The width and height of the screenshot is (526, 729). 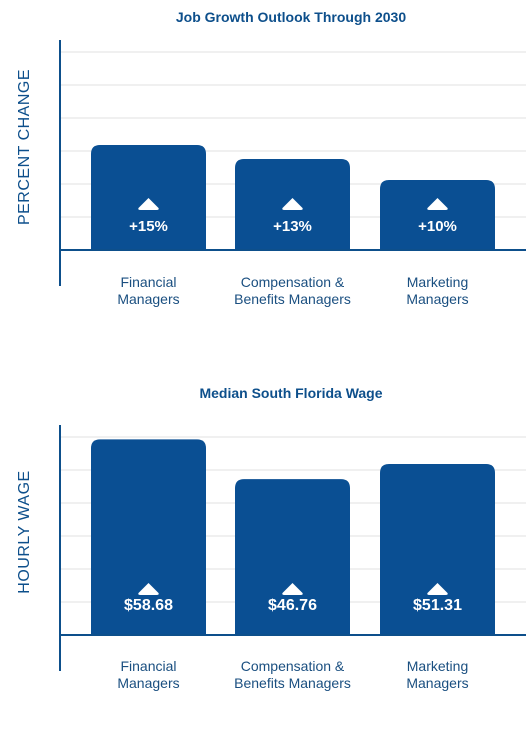 What do you see at coordinates (292, 226) in the screenshot?
I see `growth-bar-label: +13%` at bounding box center [292, 226].